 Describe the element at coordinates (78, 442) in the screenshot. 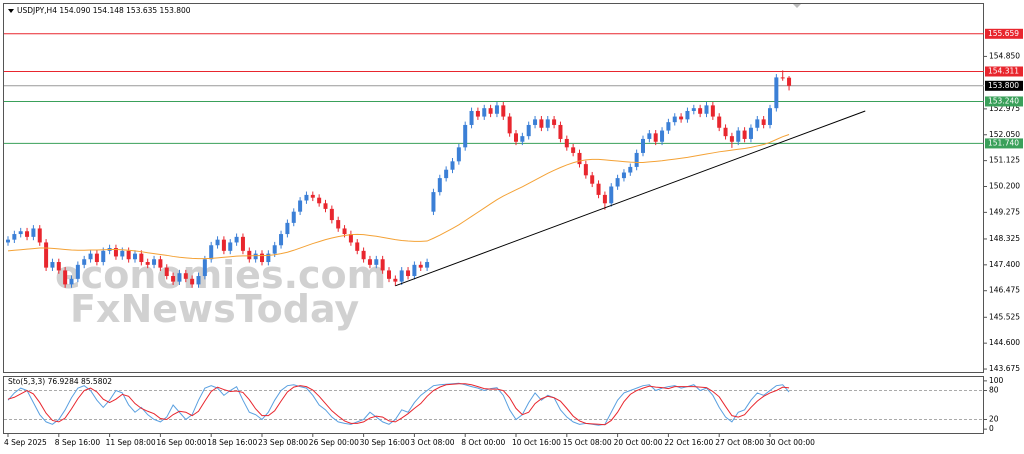

I see `x-tick-label: 8 Sep 16:00` at that location.